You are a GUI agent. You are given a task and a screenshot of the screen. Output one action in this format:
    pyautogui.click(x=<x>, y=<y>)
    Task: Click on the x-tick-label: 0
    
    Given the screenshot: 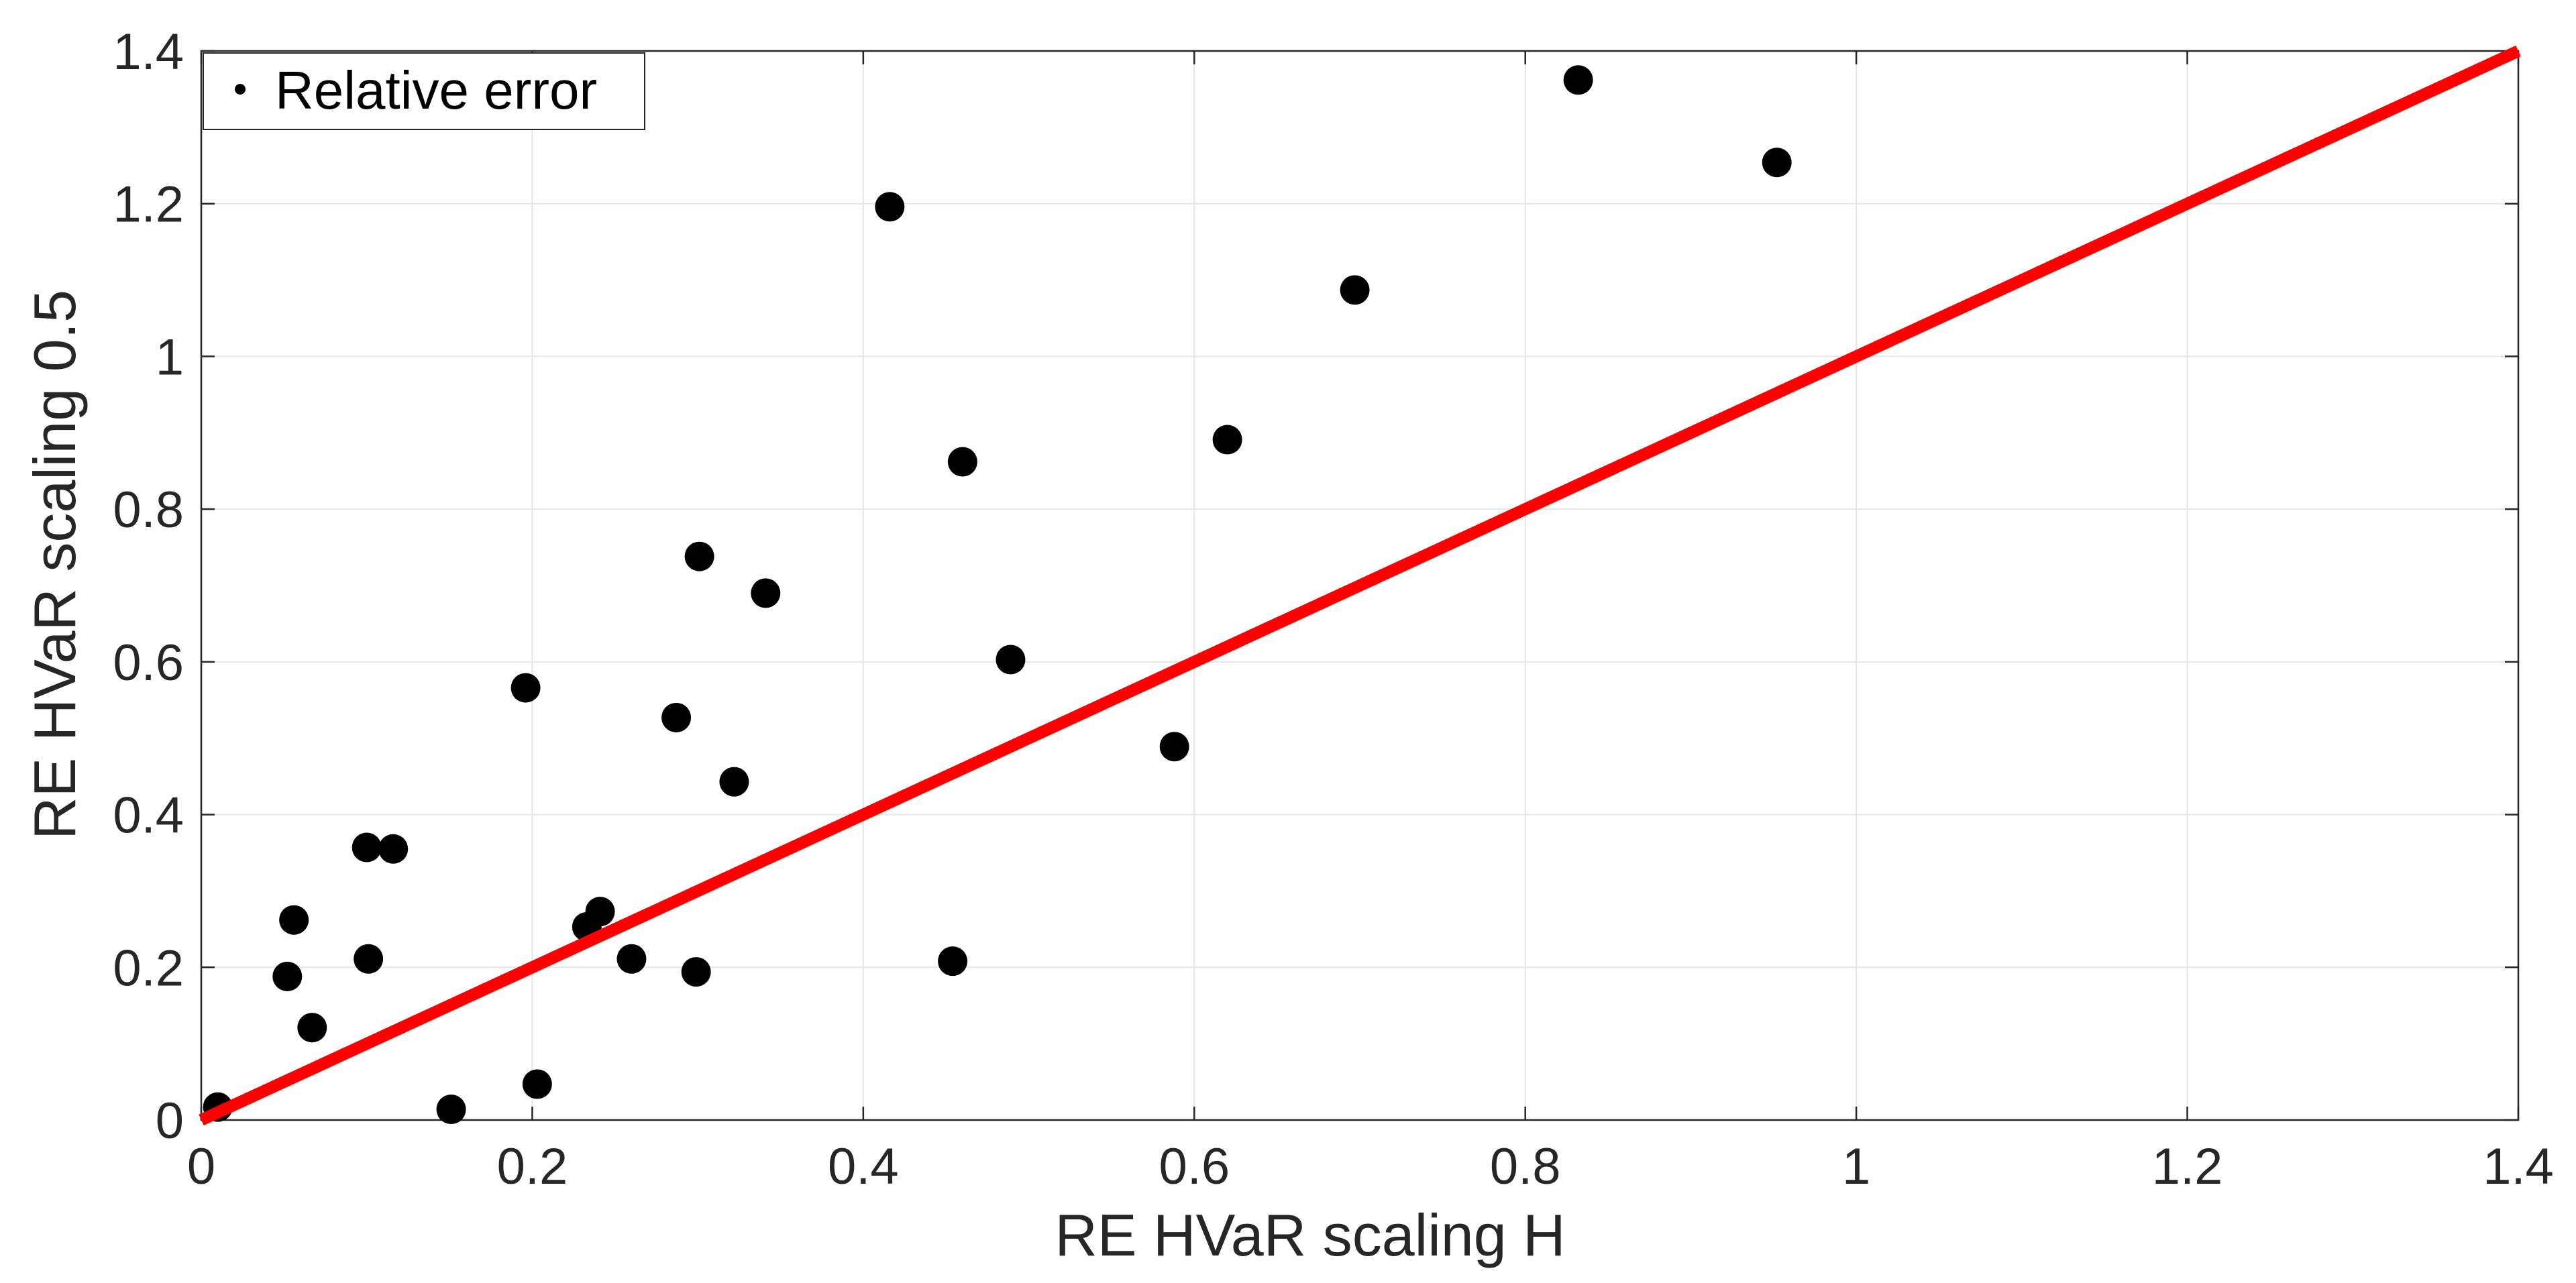 What is the action you would take?
    pyautogui.click(x=201, y=1167)
    